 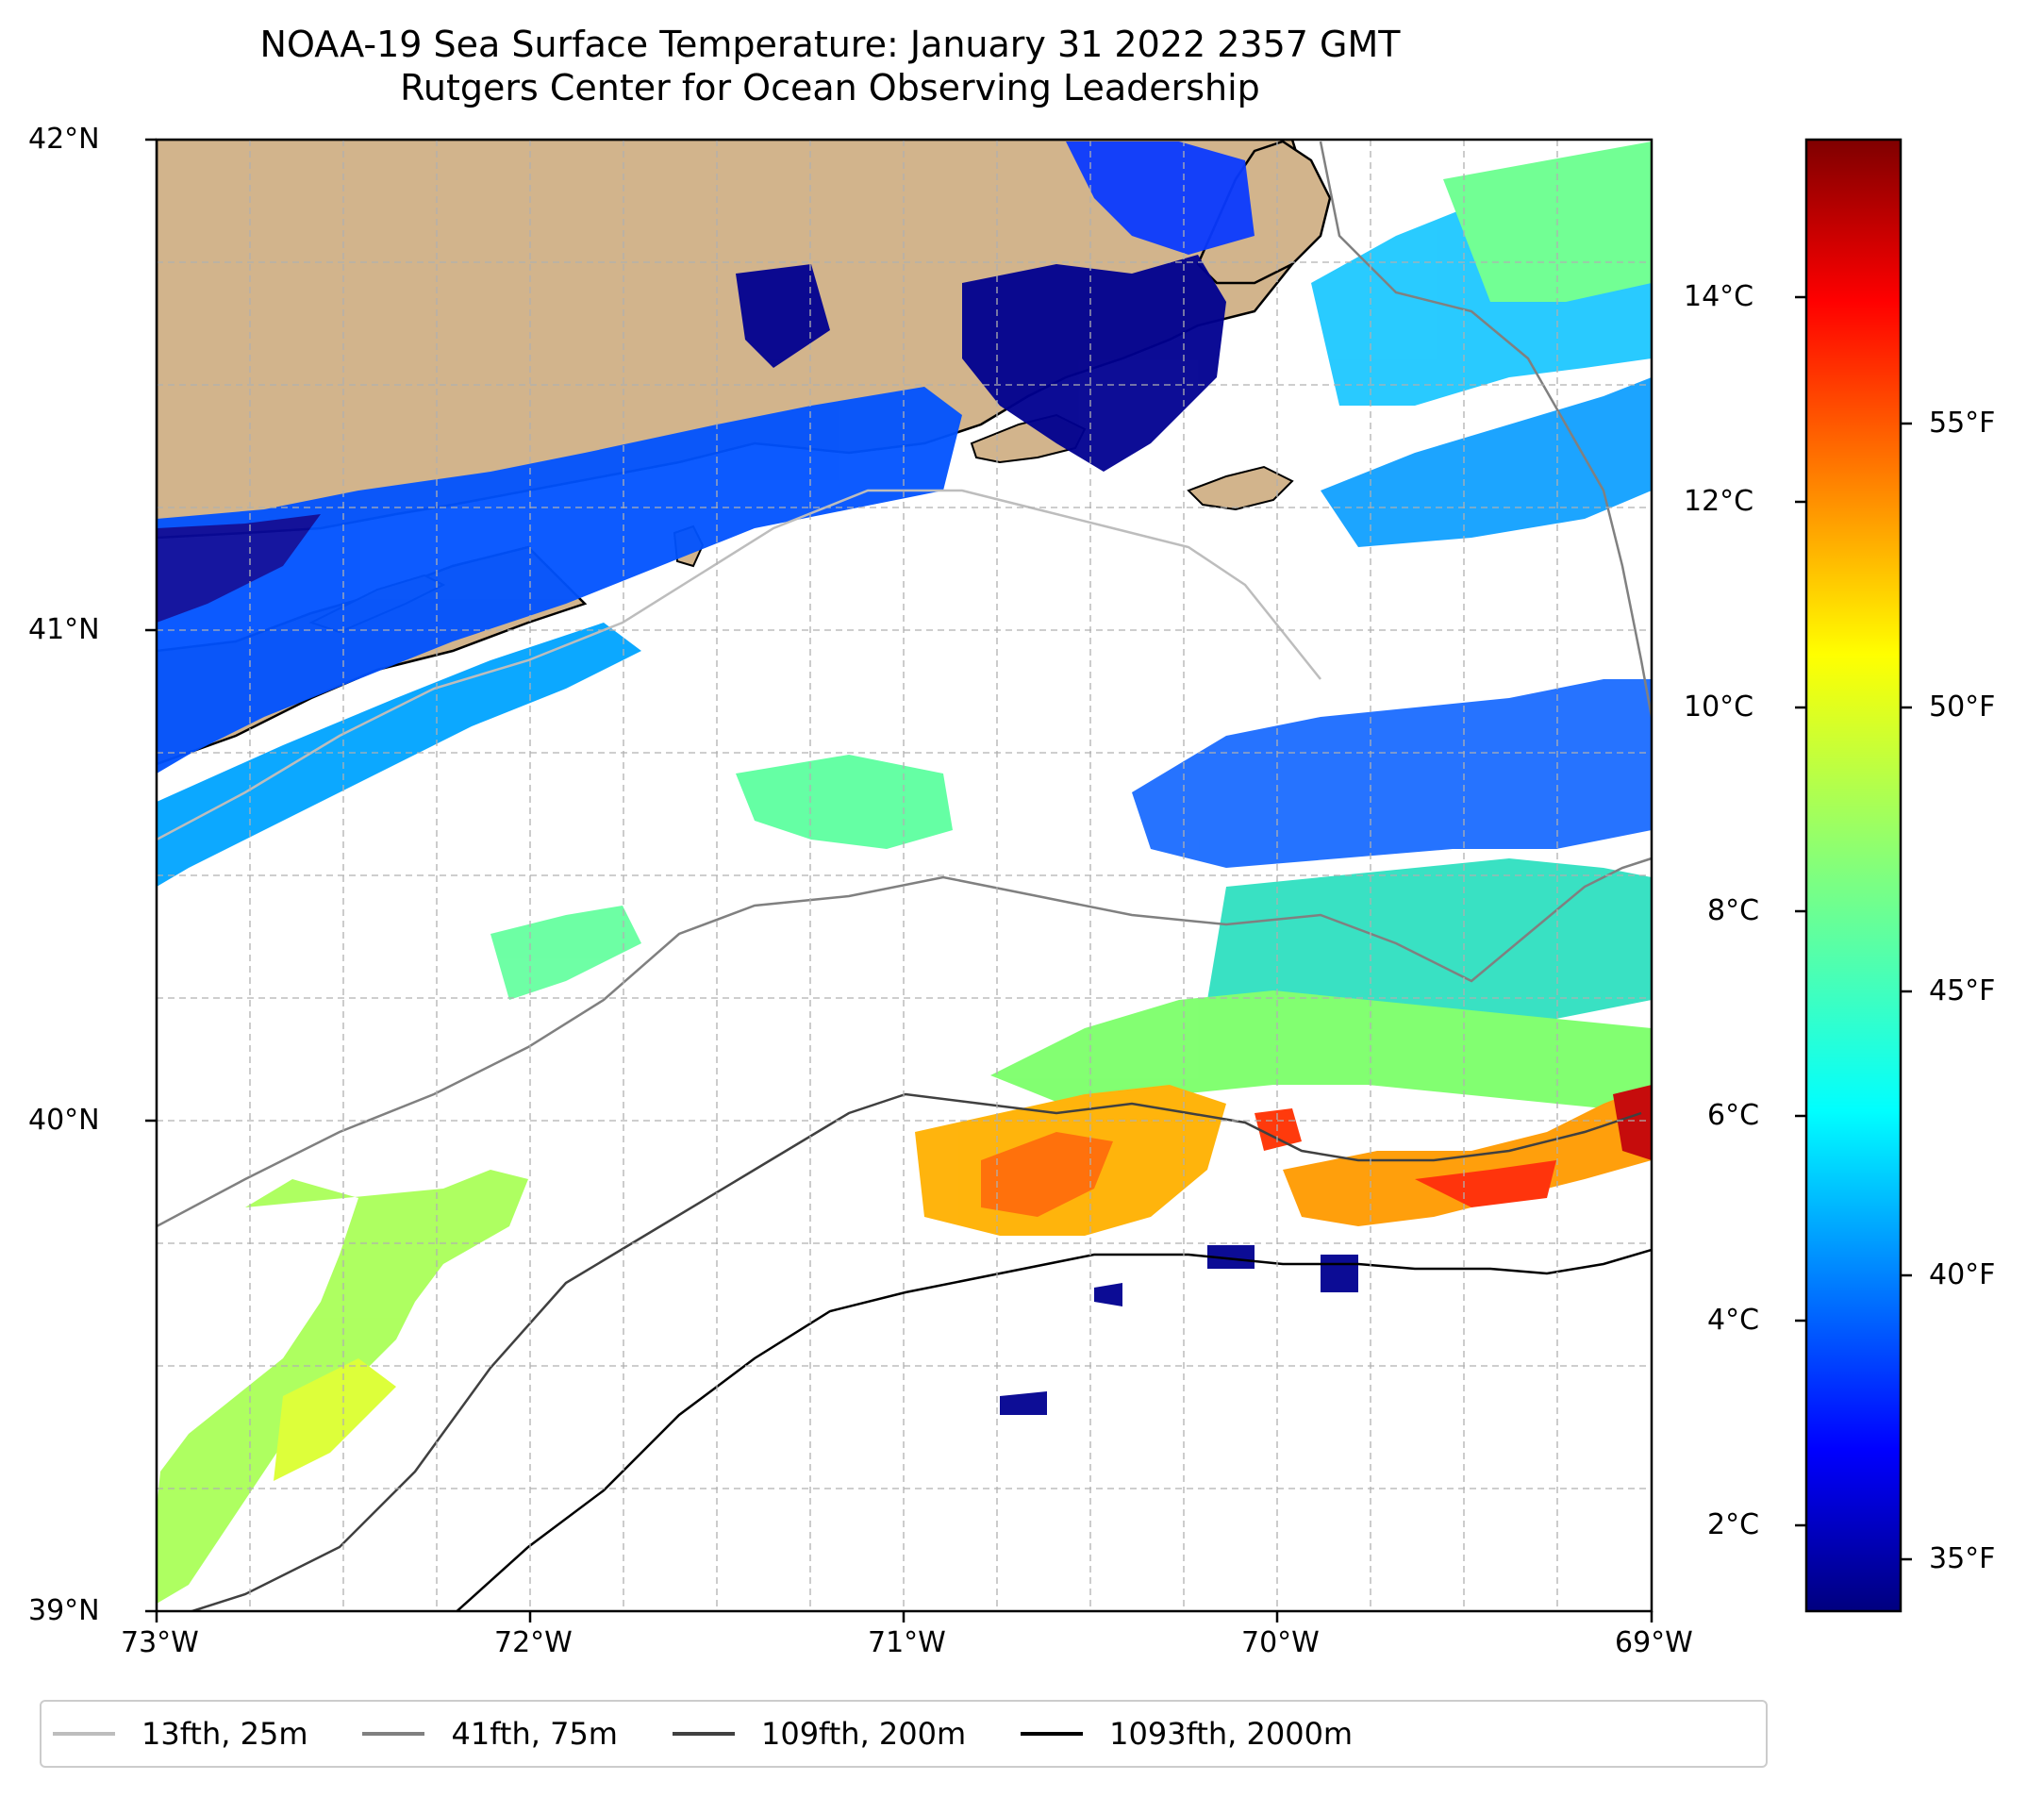 I want to click on legend-label-25m: 13fth, 25m, so click(x=224, y=1734).